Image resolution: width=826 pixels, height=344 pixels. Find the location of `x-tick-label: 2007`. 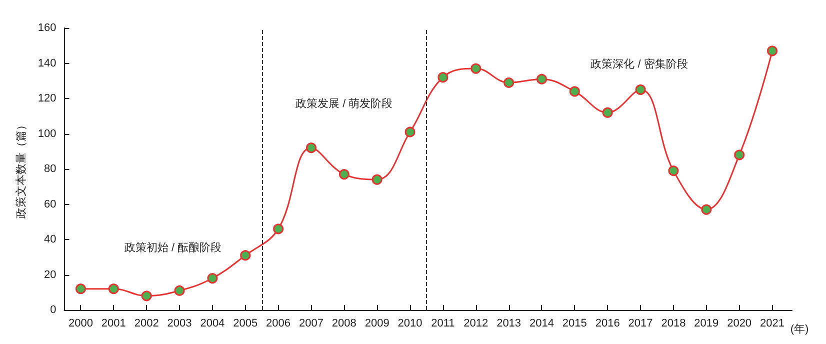

x-tick-label: 2007 is located at coordinates (311, 324).